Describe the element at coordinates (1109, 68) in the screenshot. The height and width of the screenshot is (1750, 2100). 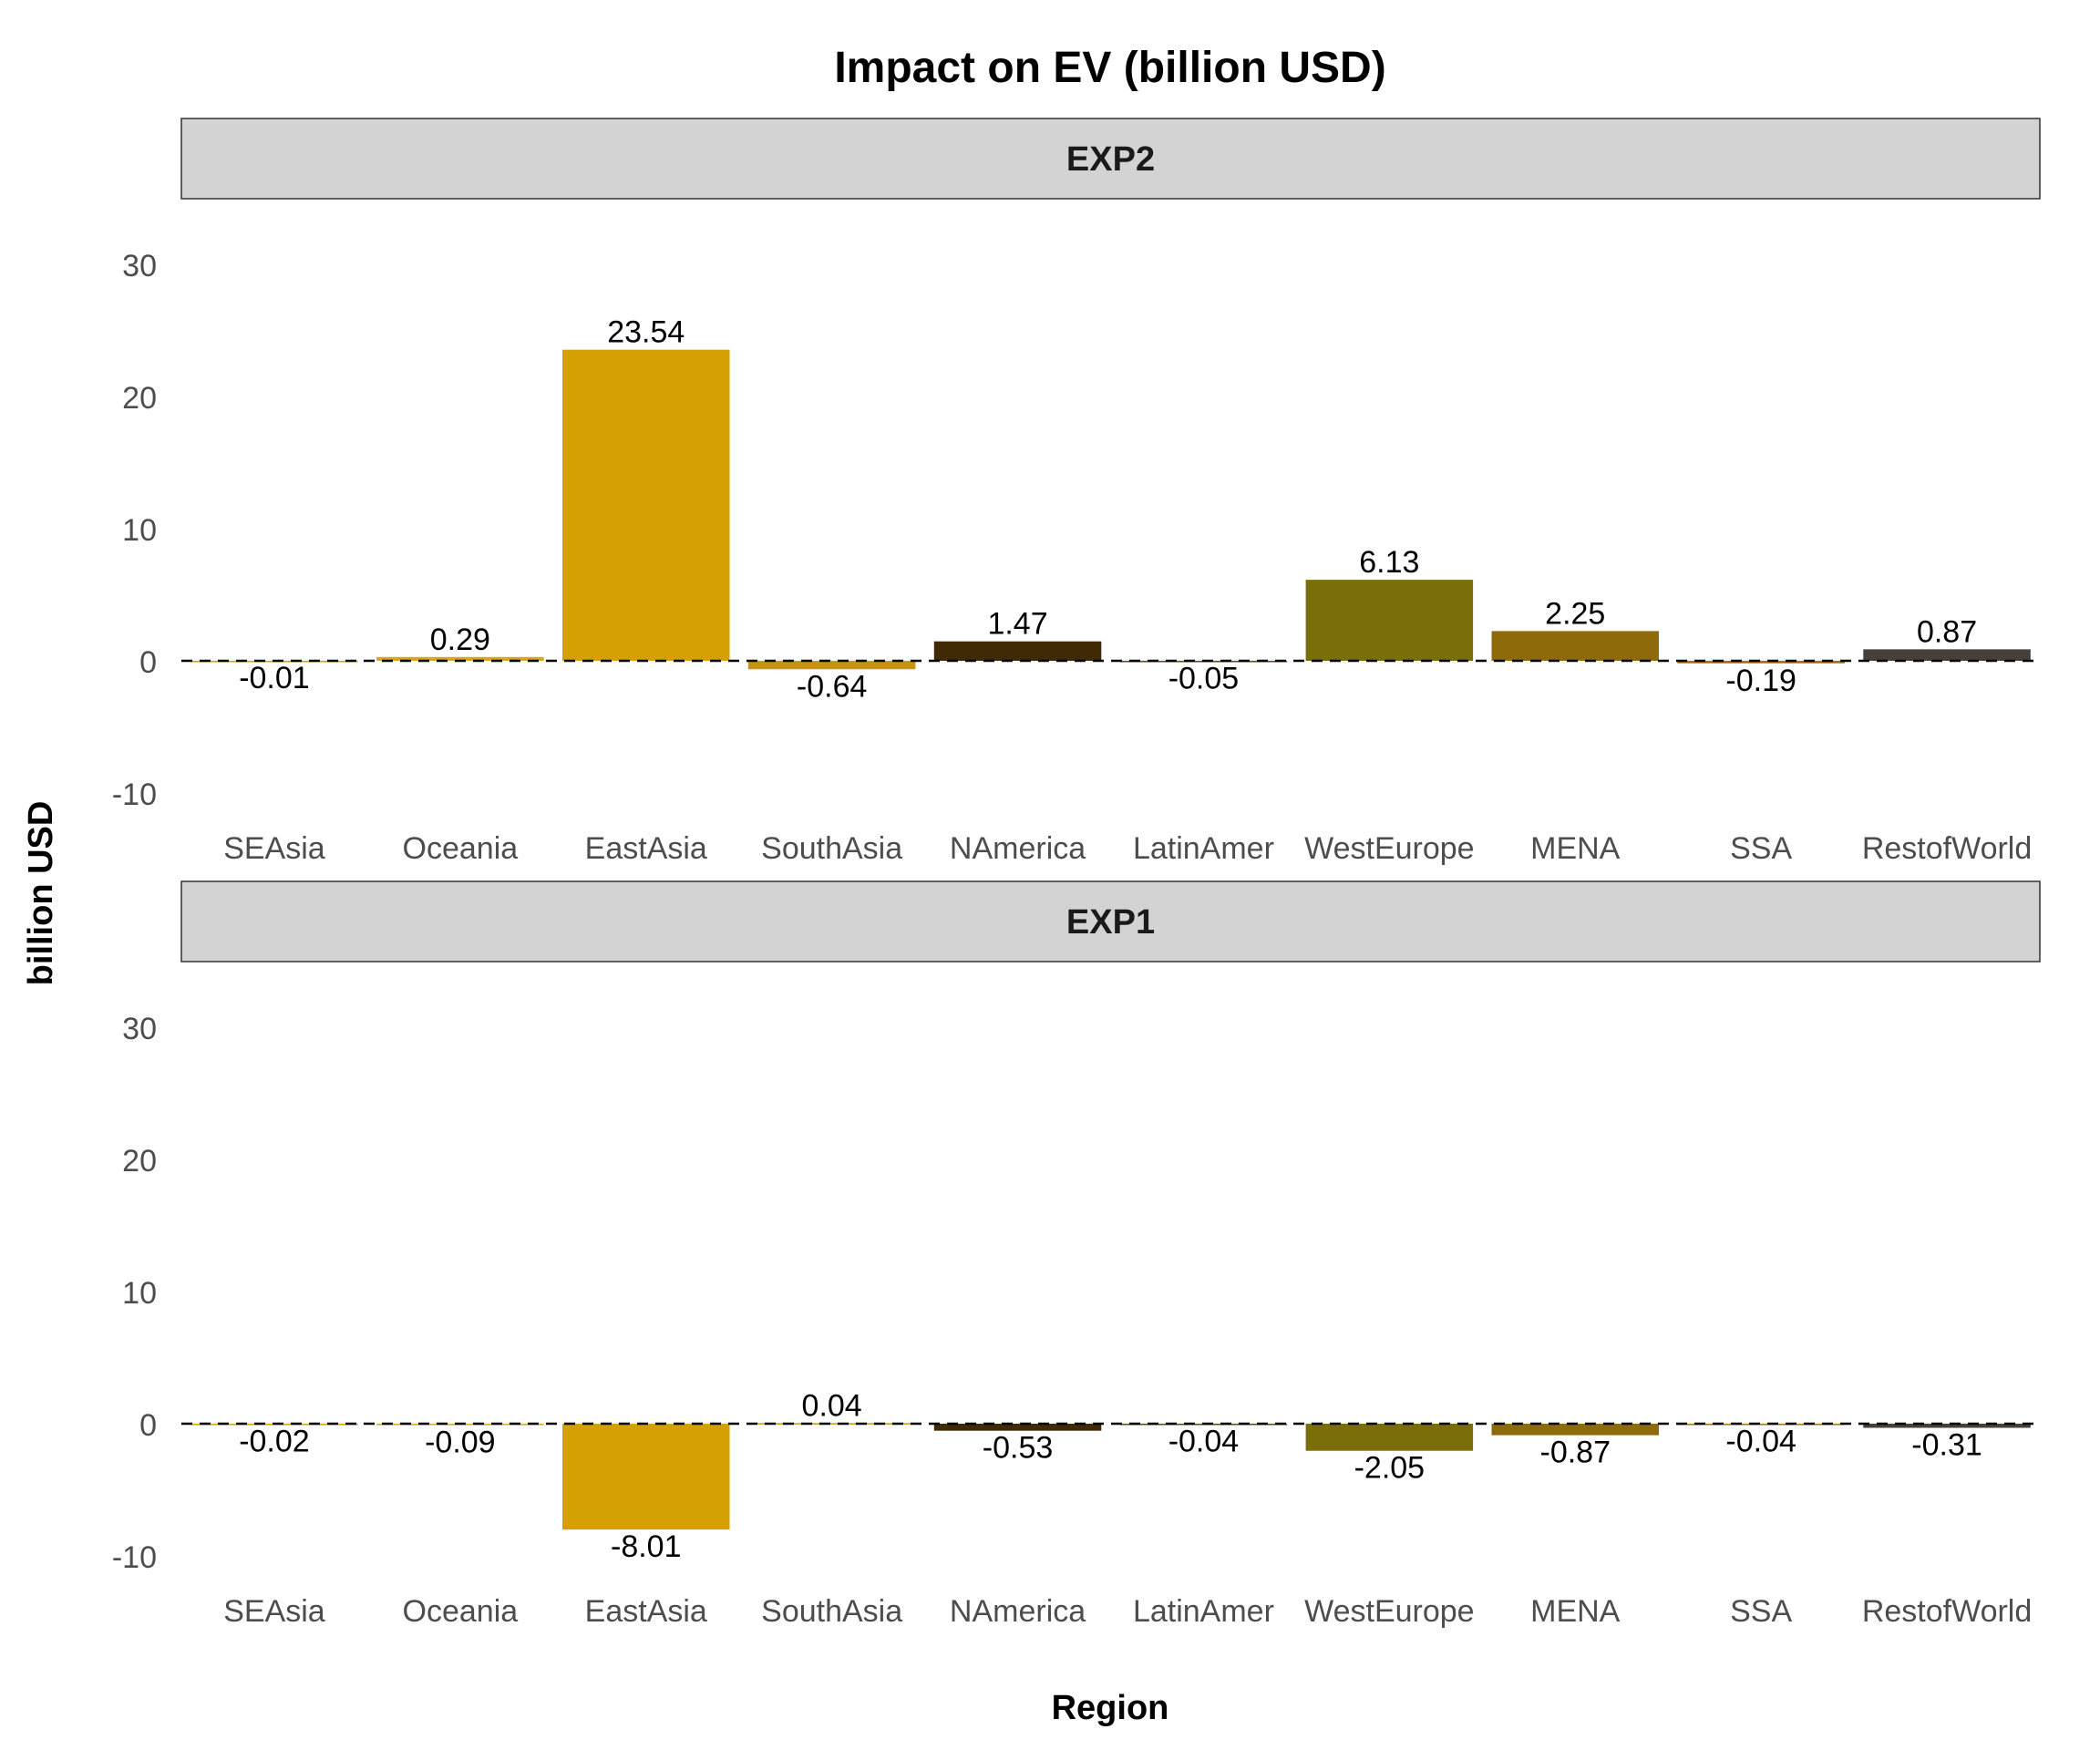
I see `chart-title: Impact on EV (billion USD)` at that location.